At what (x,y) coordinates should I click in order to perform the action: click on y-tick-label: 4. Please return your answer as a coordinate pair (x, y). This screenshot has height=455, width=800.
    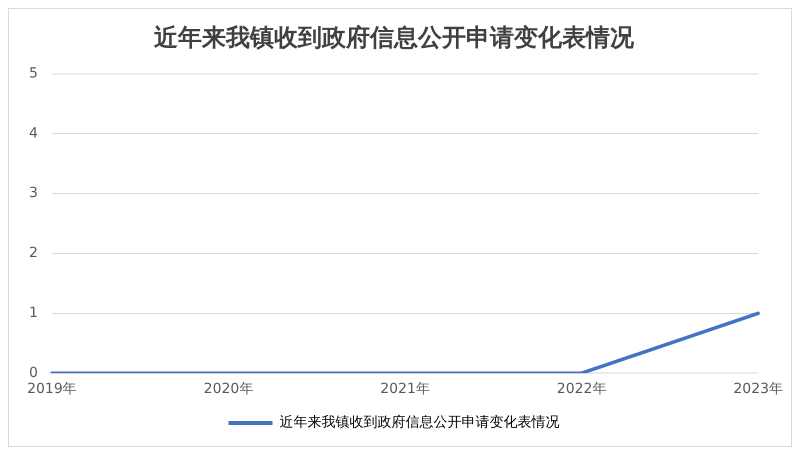
    Looking at the image, I should click on (33, 133).